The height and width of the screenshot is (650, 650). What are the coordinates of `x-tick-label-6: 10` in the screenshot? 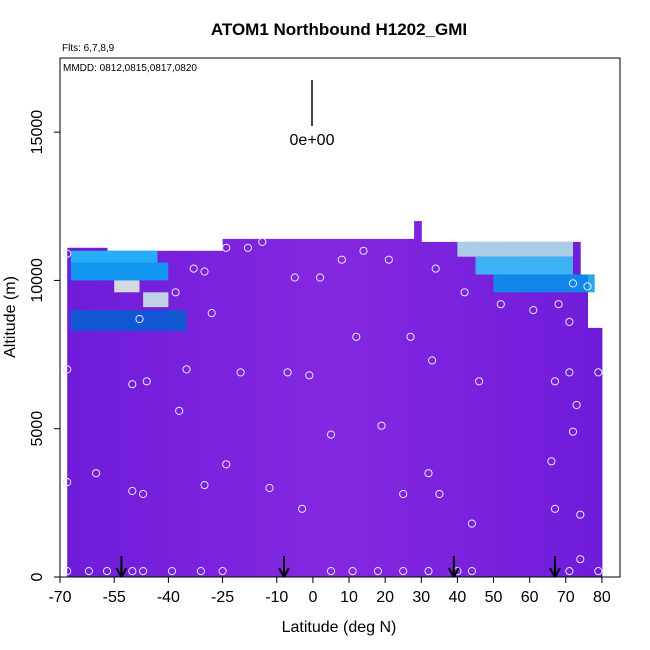 It's located at (349, 597).